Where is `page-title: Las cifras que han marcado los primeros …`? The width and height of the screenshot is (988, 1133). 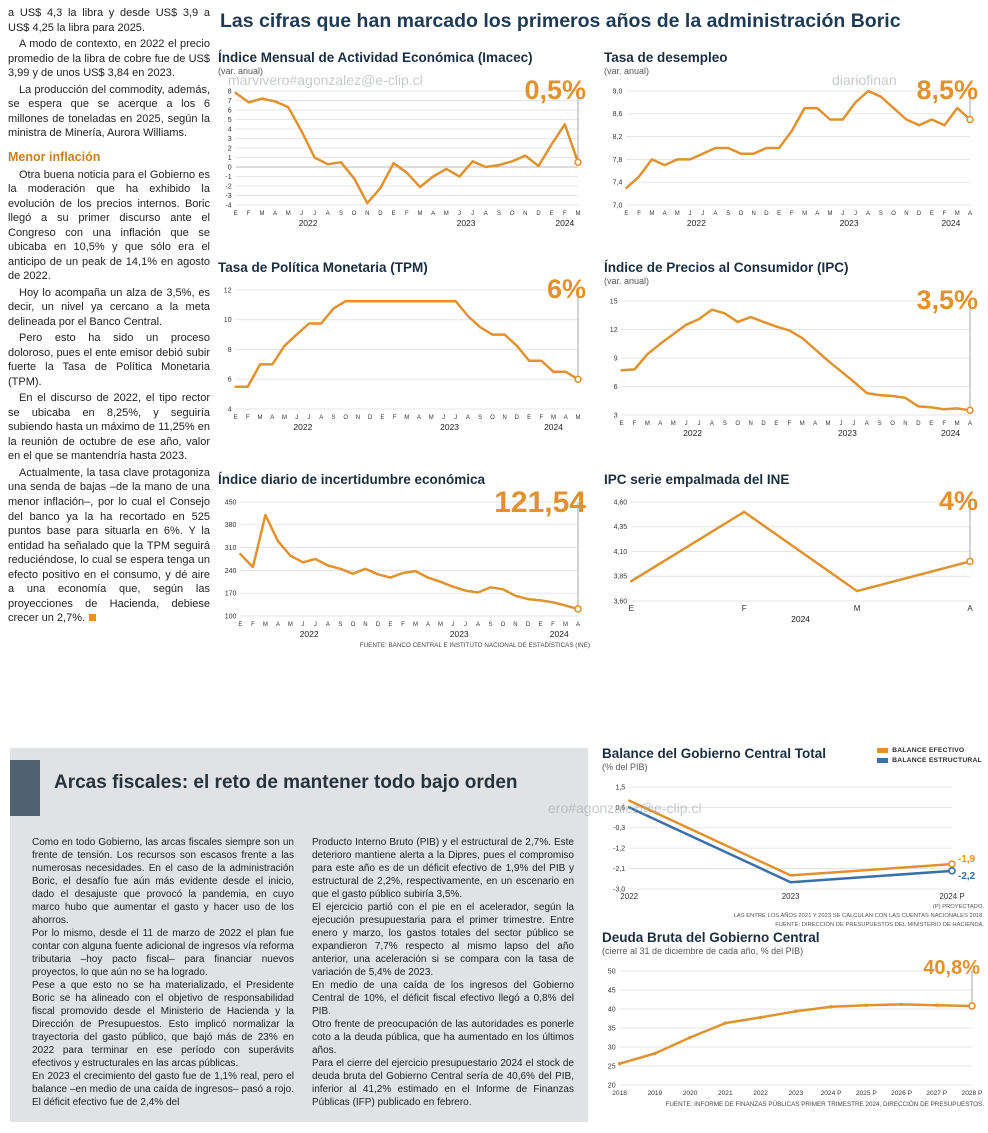
page-title: Las cifras que han marcado los primeros … is located at coordinates (560, 21).